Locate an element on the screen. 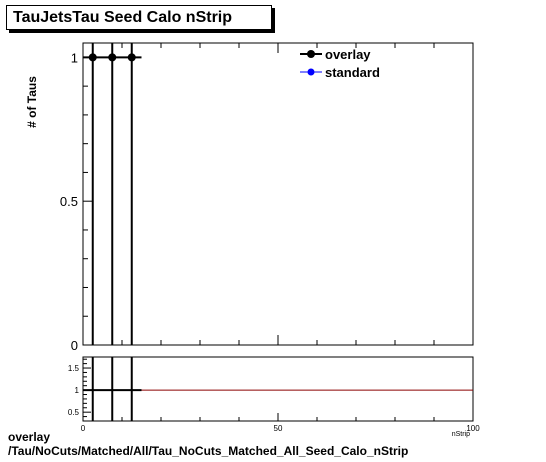 The image size is (546, 462). ratio-frame is located at coordinates (278, 389).